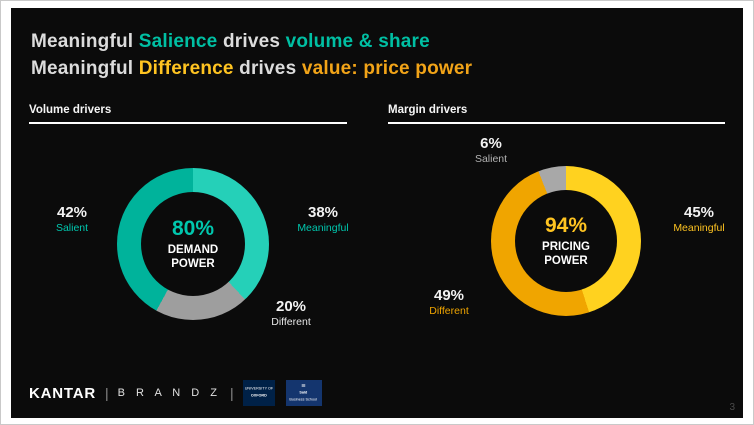  Describe the element at coordinates (193, 228) in the screenshot. I see `demand-power-value: 80%` at that location.